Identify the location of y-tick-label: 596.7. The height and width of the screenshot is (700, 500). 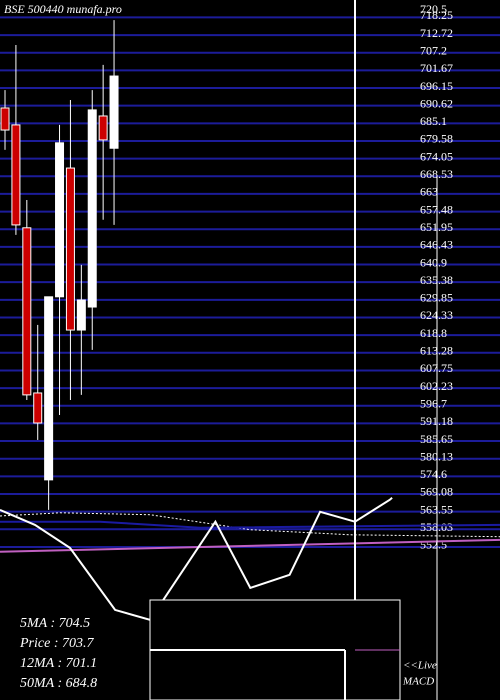
(433, 404).